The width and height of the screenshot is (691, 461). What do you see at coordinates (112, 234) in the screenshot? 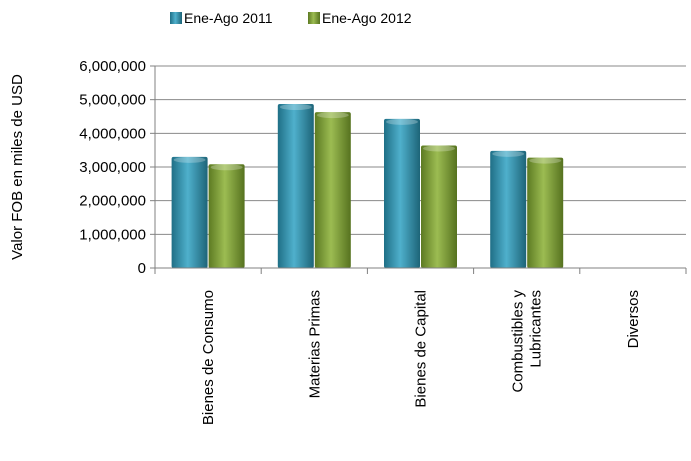
I see `y-tick-label-1: 1,000,000` at bounding box center [112, 234].